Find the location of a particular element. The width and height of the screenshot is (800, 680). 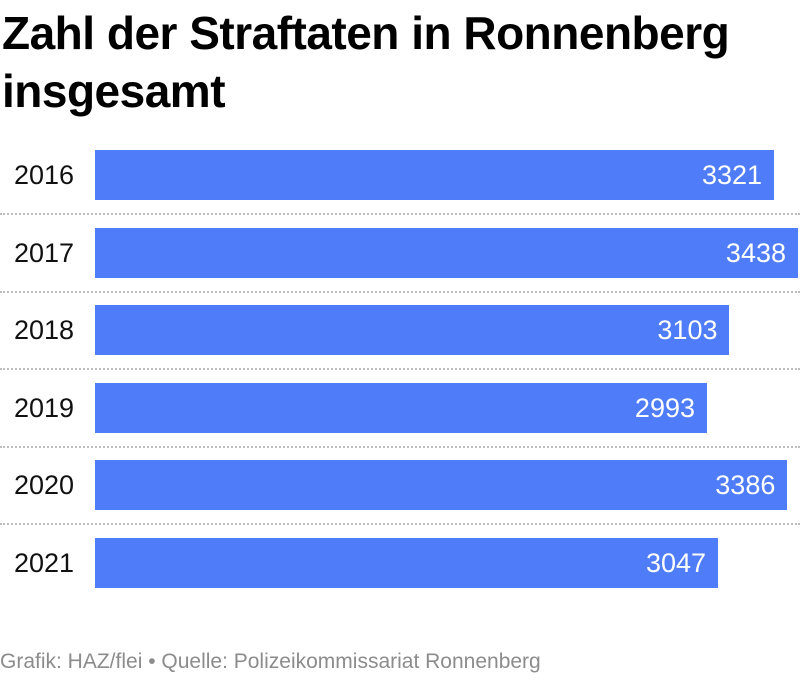

bar-2020: 3386 is located at coordinates (441, 485).